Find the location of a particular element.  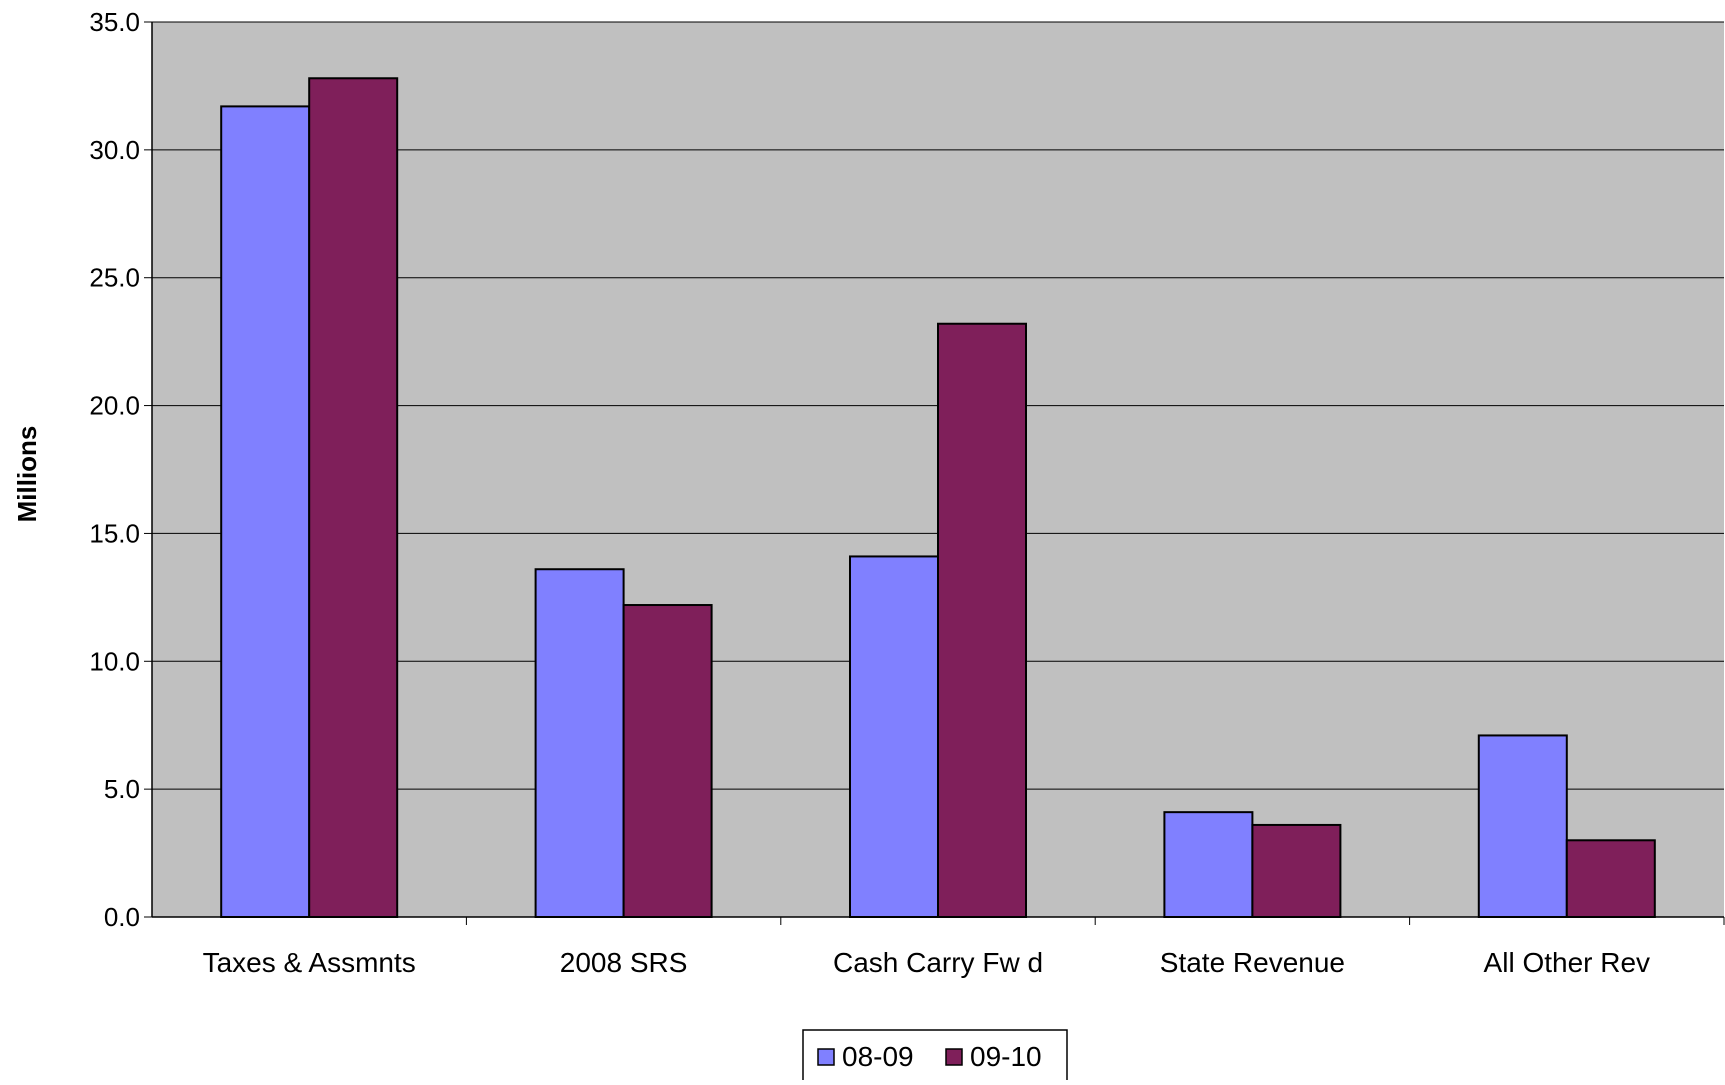

y-tick-label: 25.0 is located at coordinates (114, 278).